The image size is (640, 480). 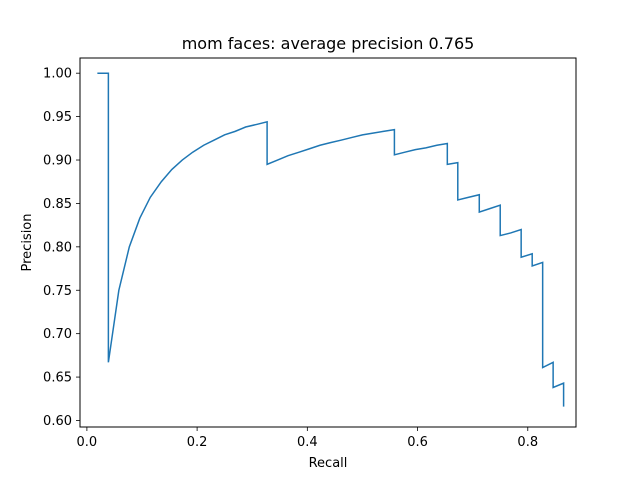 I want to click on y-tick-label: 0.80, so click(x=57, y=247).